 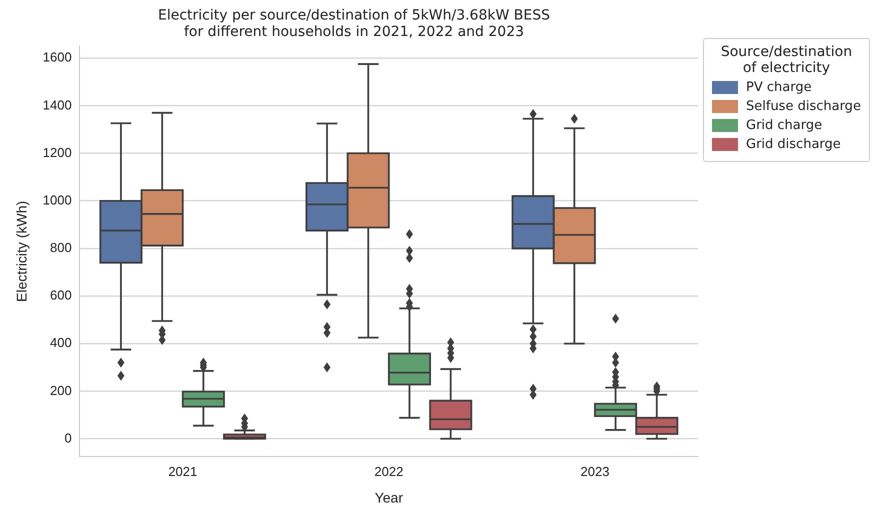 I want to click on y-tick-label: 600, so click(x=61, y=295).